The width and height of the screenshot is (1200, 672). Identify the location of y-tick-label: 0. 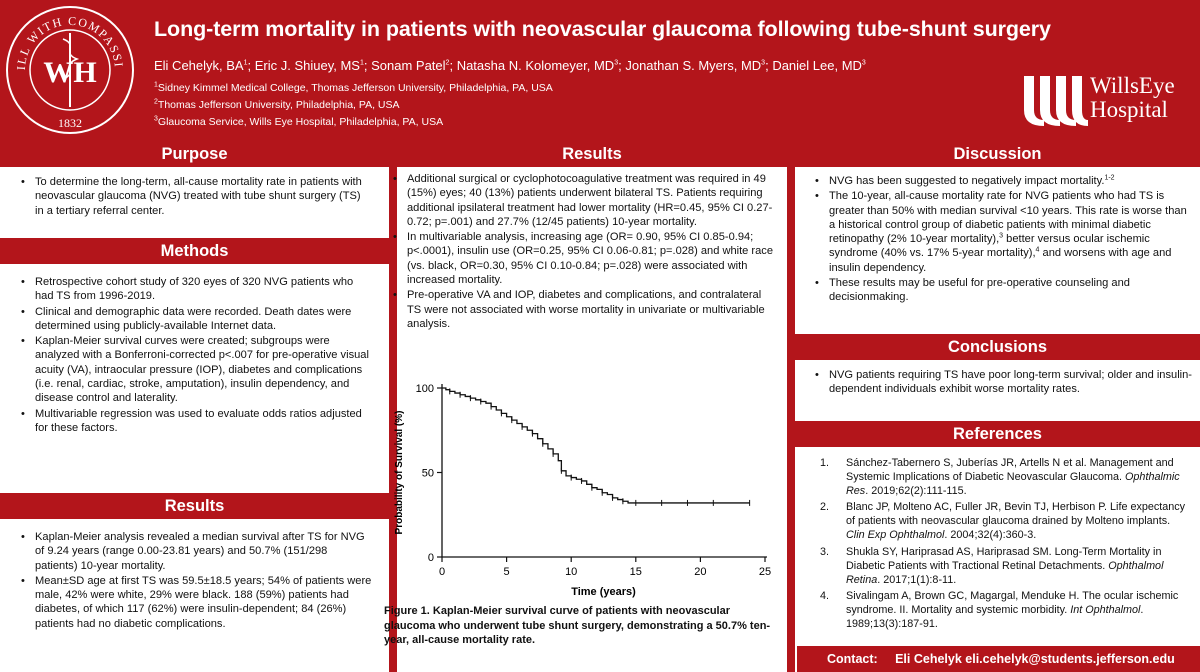
(431, 558).